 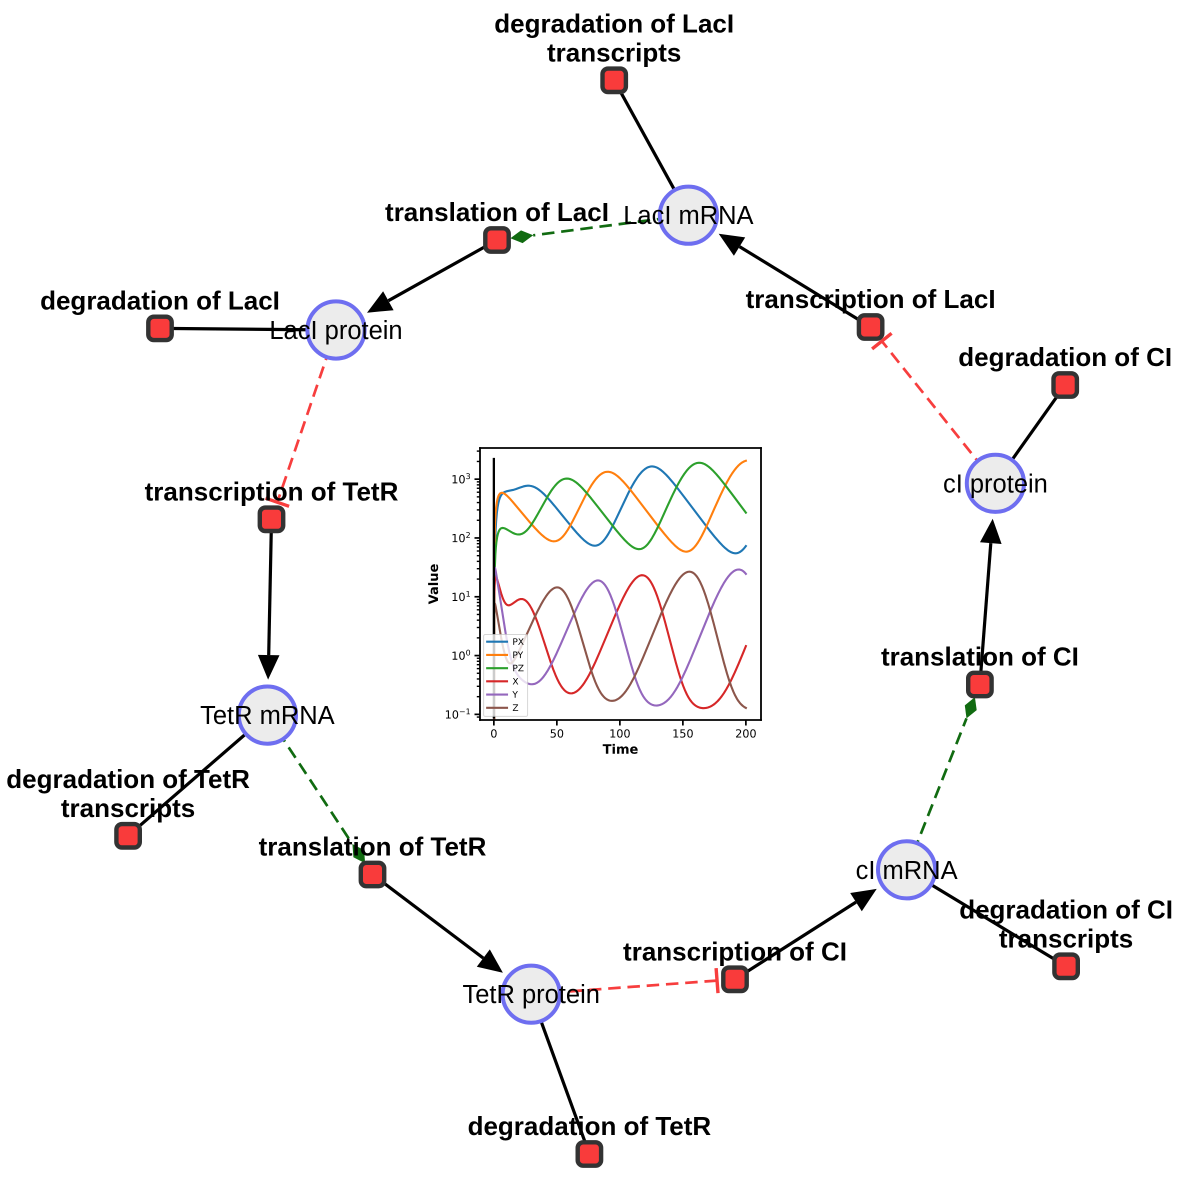 I want to click on svg-text: translation of TetR, so click(x=373, y=847).